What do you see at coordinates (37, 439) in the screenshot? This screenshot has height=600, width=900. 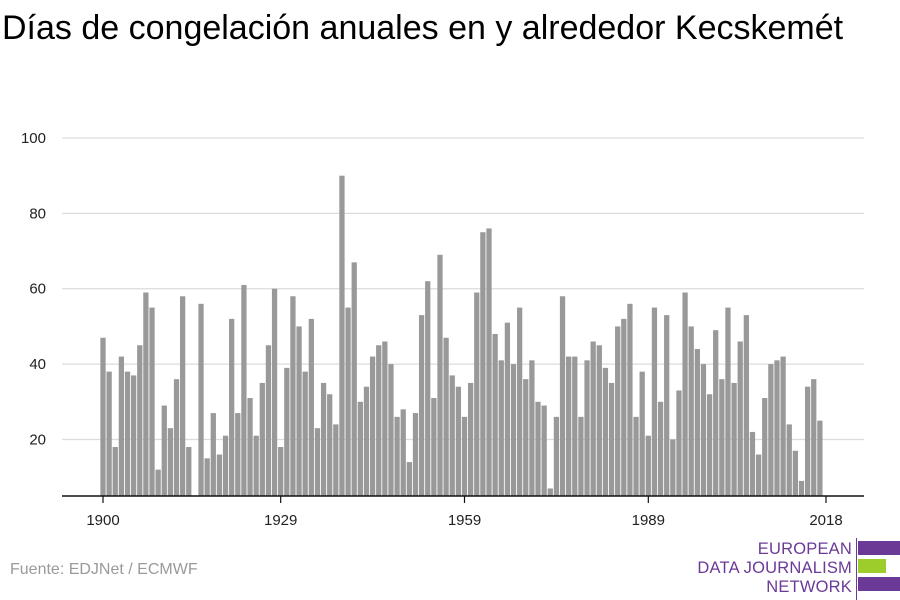 I see `y-tick-label: 20` at bounding box center [37, 439].